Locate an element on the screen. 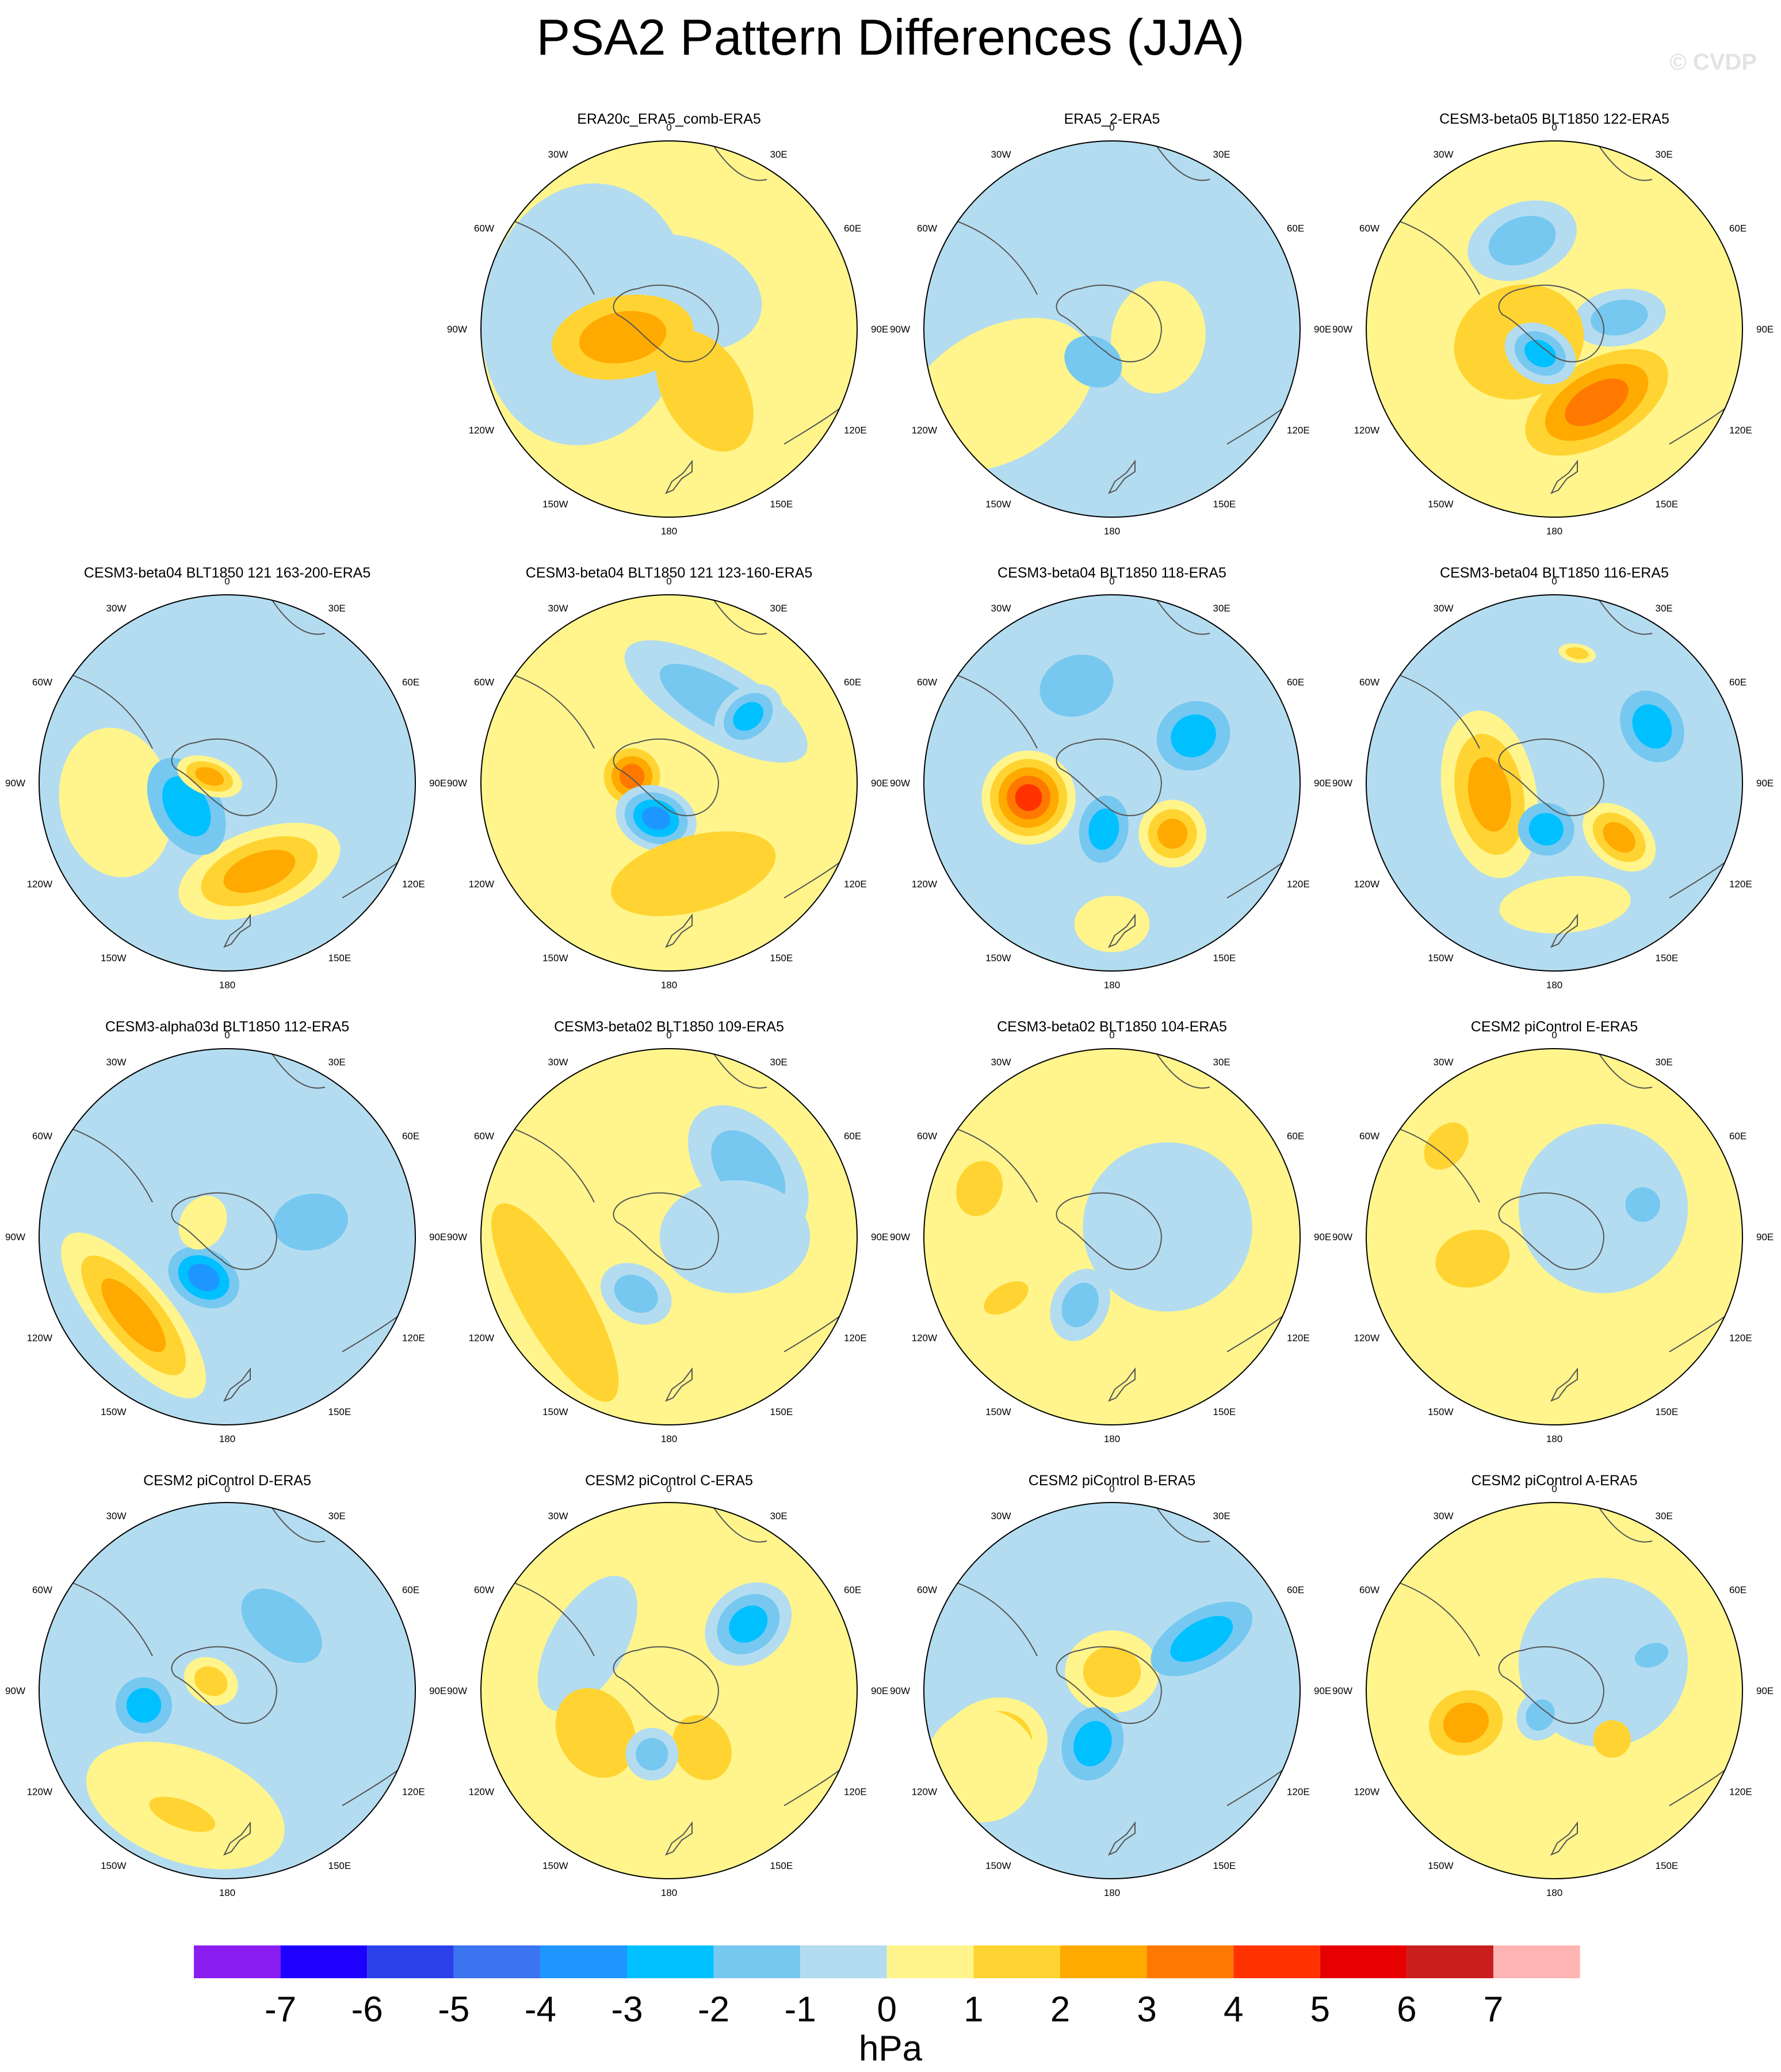  panel-title: CESM3-alpha03d BLT1850 112-ERA5 is located at coordinates (227, 1027).